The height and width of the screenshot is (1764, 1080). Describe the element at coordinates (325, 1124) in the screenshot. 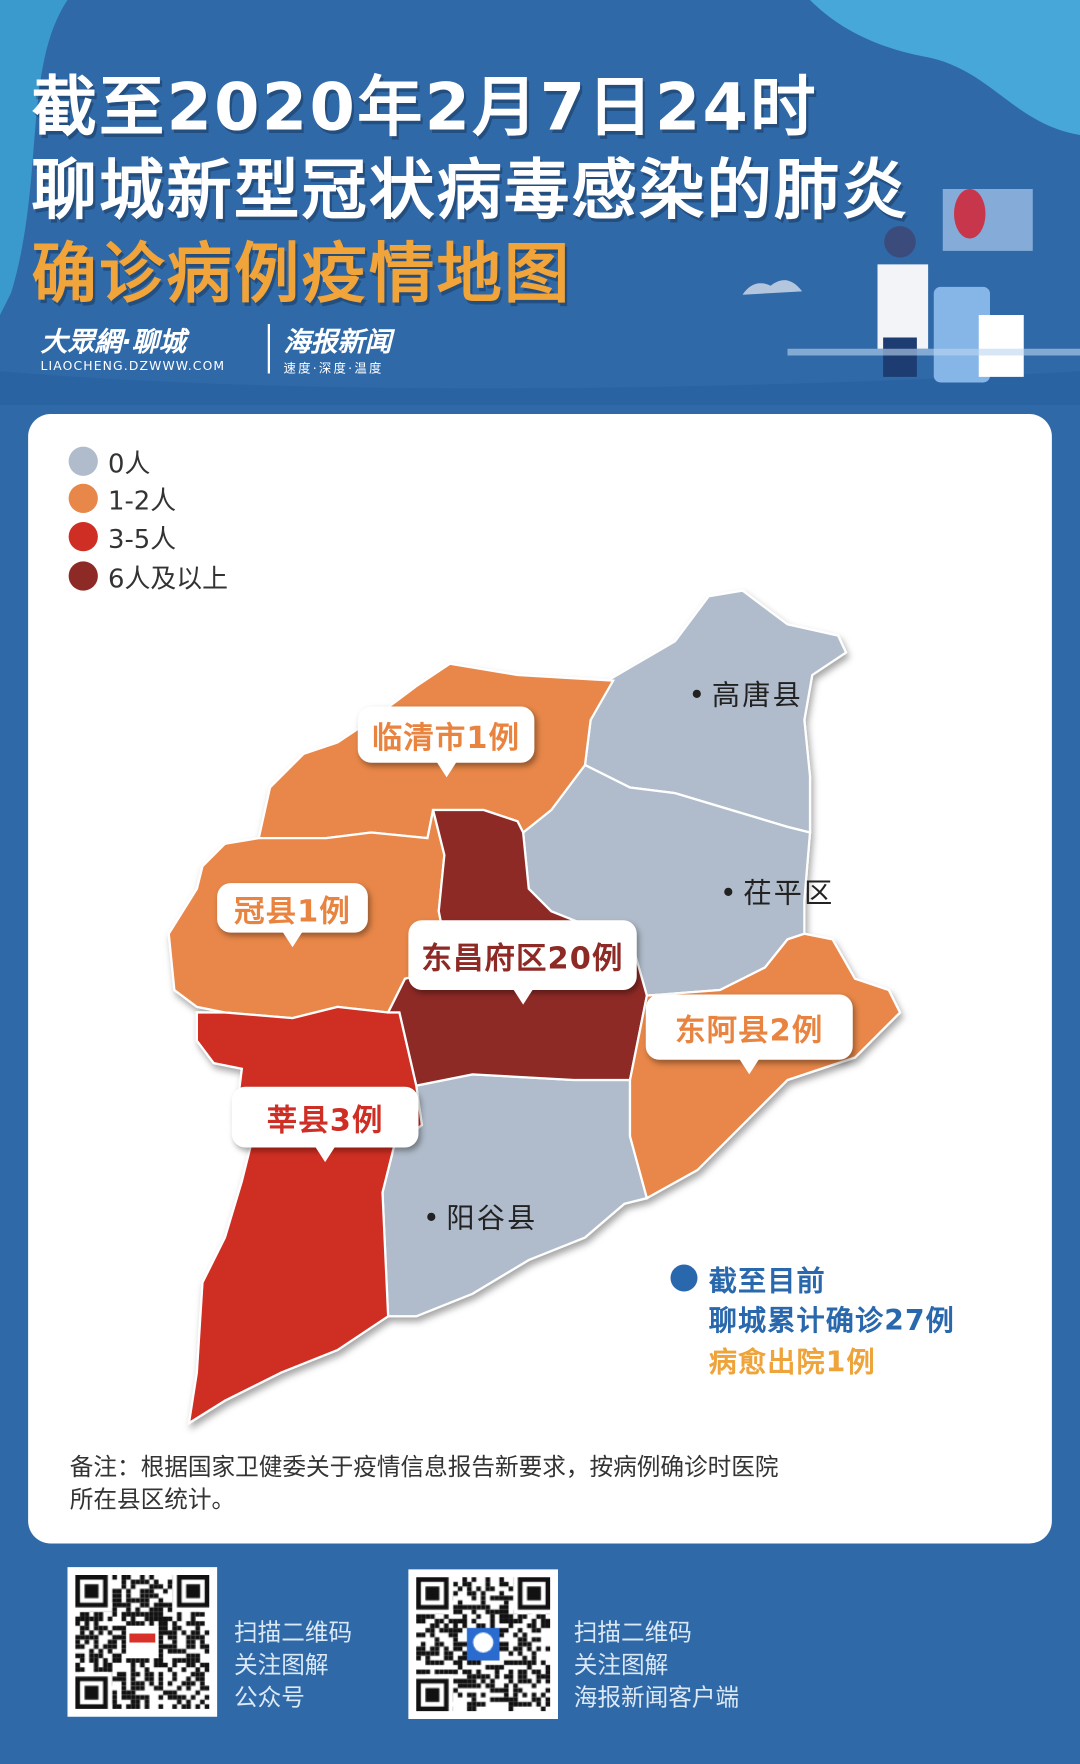

I see `callout-莘县: 莘县3例` at that location.